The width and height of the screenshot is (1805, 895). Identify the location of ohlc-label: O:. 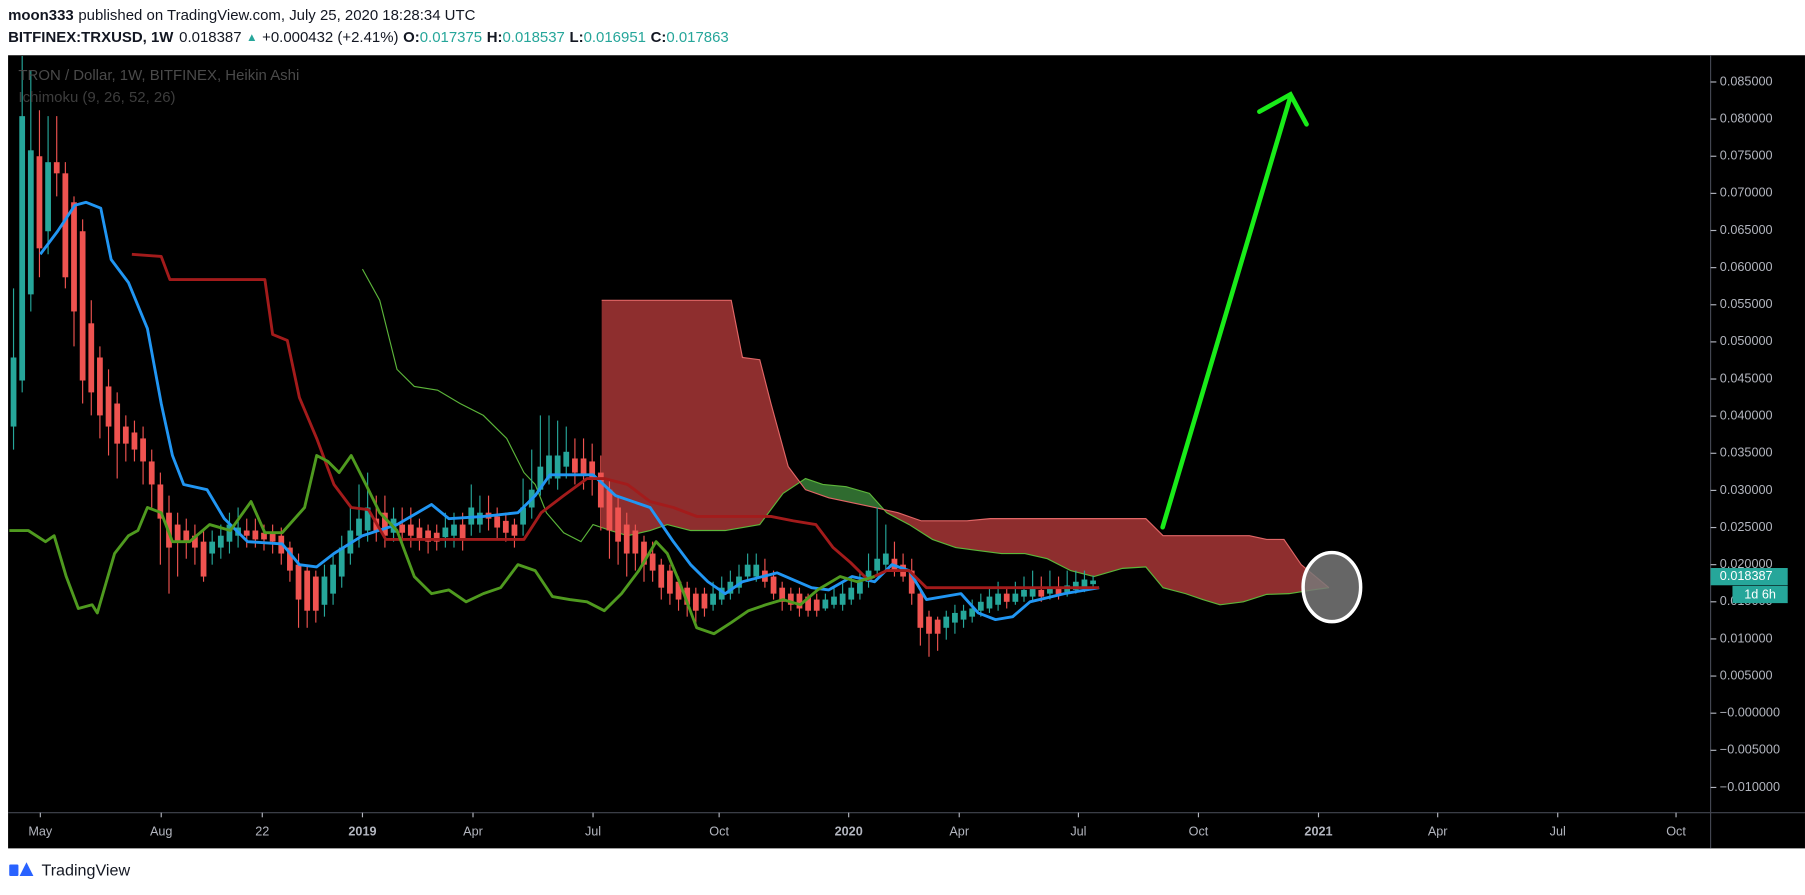
(411, 37).